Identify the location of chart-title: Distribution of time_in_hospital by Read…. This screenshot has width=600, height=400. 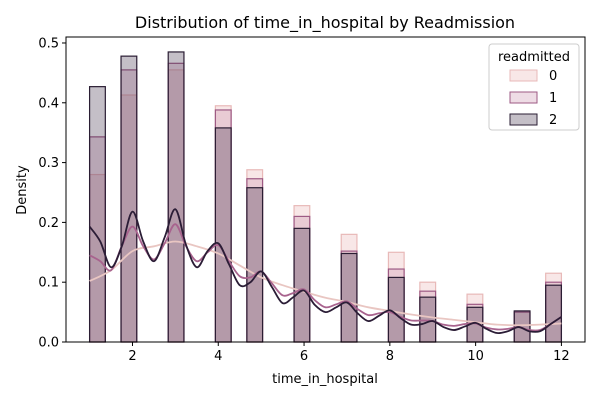
(325, 23).